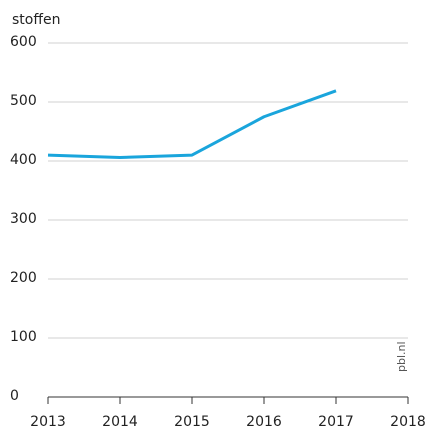 The image size is (428, 433). Describe the element at coordinates (192, 124) in the screenshot. I see `line` at that location.